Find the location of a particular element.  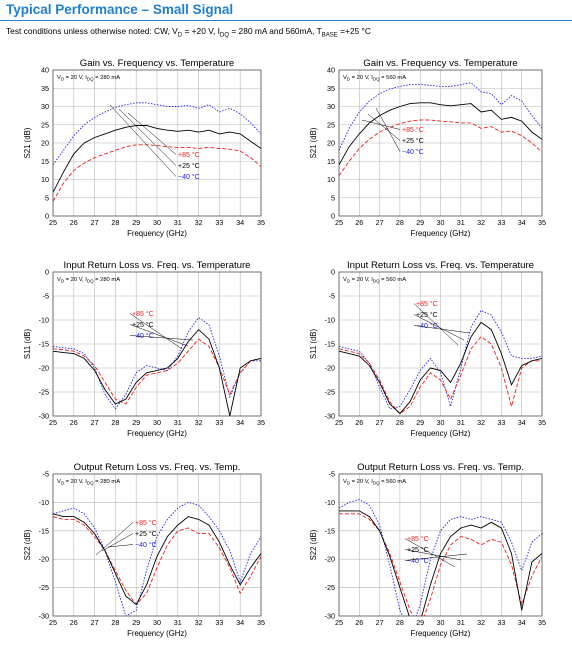

conditions-part: = +20 V, I is located at coordinates (201, 31).